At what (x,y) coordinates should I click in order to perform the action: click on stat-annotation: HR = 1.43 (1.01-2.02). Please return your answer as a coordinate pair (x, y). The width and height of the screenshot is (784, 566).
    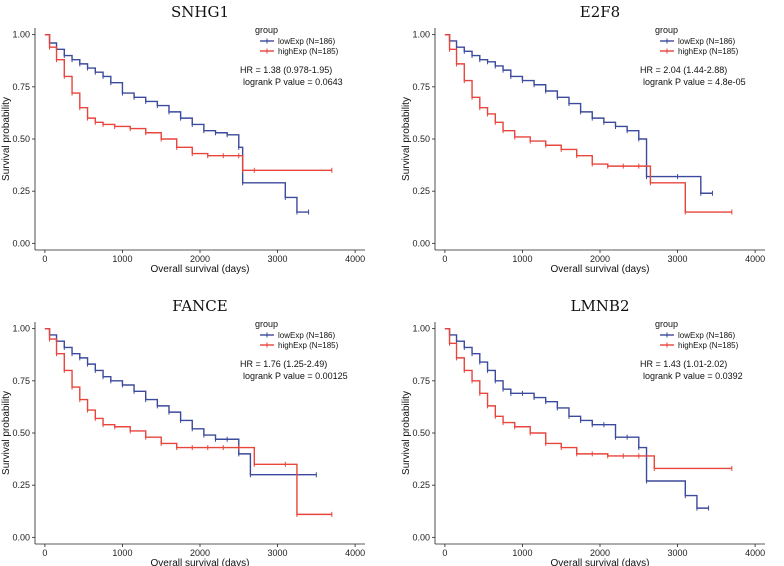
    Looking at the image, I should click on (683, 364).